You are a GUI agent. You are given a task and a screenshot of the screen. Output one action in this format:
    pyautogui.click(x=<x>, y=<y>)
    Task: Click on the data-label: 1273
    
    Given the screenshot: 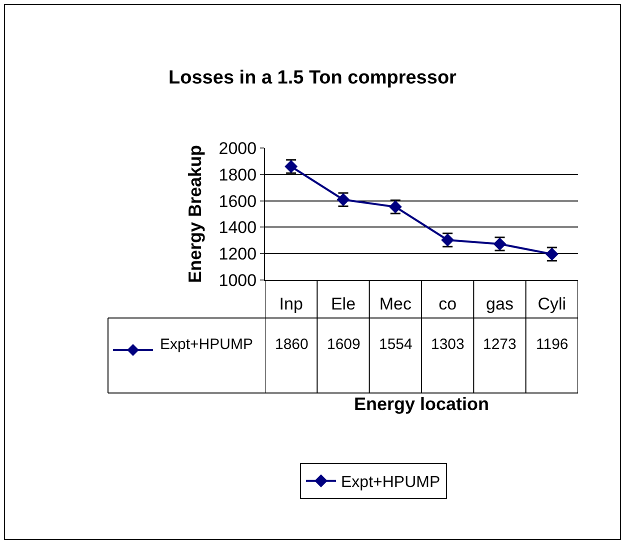 What is the action you would take?
    pyautogui.click(x=499, y=344)
    